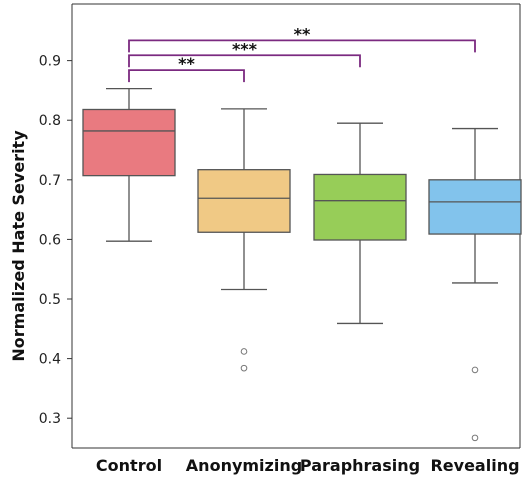 The height and width of the screenshot is (479, 522). Describe the element at coordinates (50, 121) in the screenshot. I see `y-tick-label: 0.8` at that location.